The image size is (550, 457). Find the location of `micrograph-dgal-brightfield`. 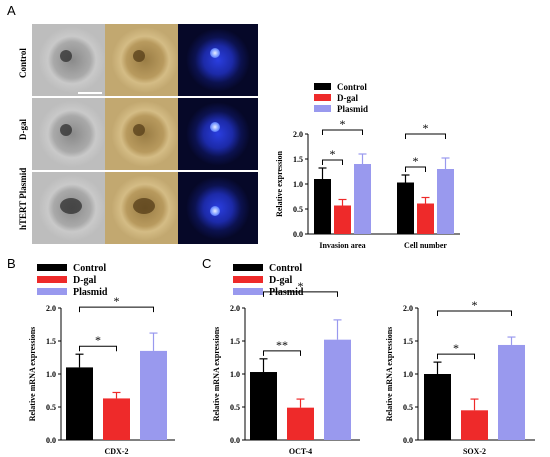

micrograph-dgal-brightfield is located at coordinates (72, 134).